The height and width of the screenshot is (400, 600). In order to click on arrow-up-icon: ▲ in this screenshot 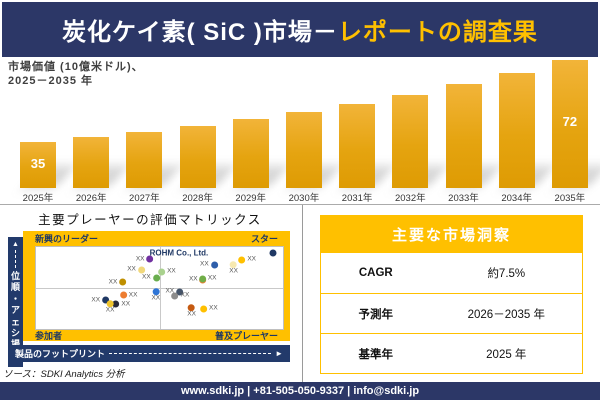, I will do `click(15, 244)`.